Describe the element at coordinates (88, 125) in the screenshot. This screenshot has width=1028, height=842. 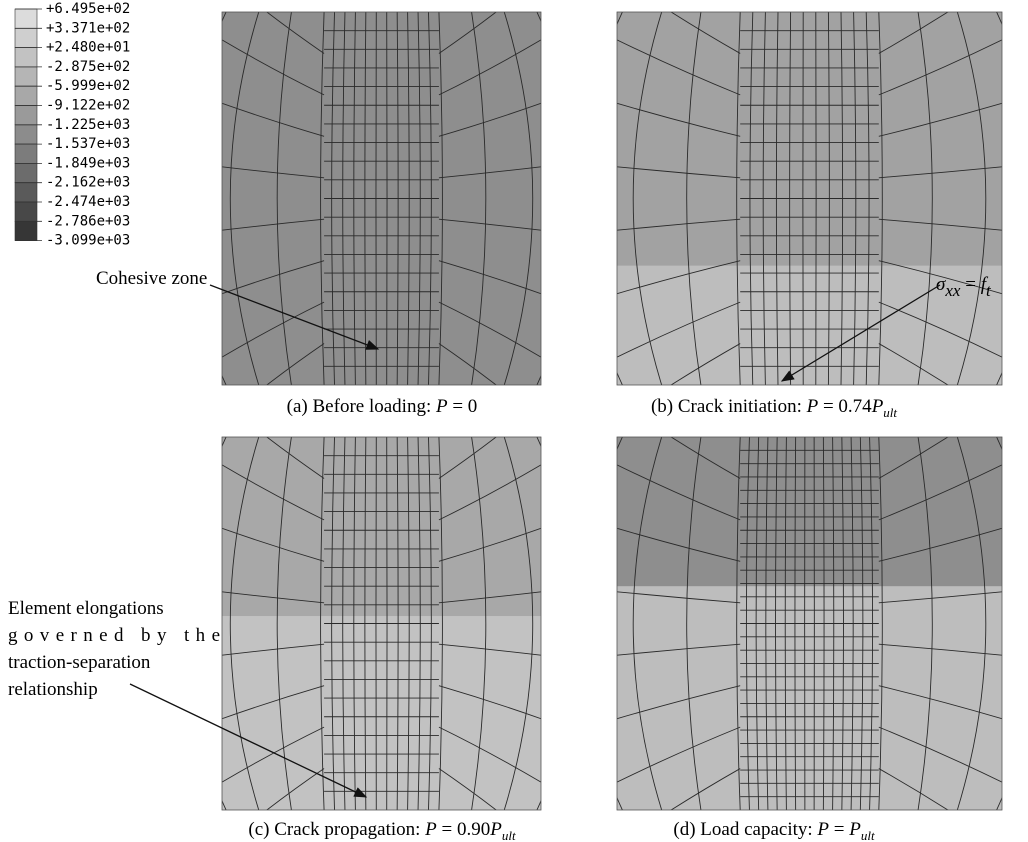
I see `legend-label: -1.225e+03` at that location.